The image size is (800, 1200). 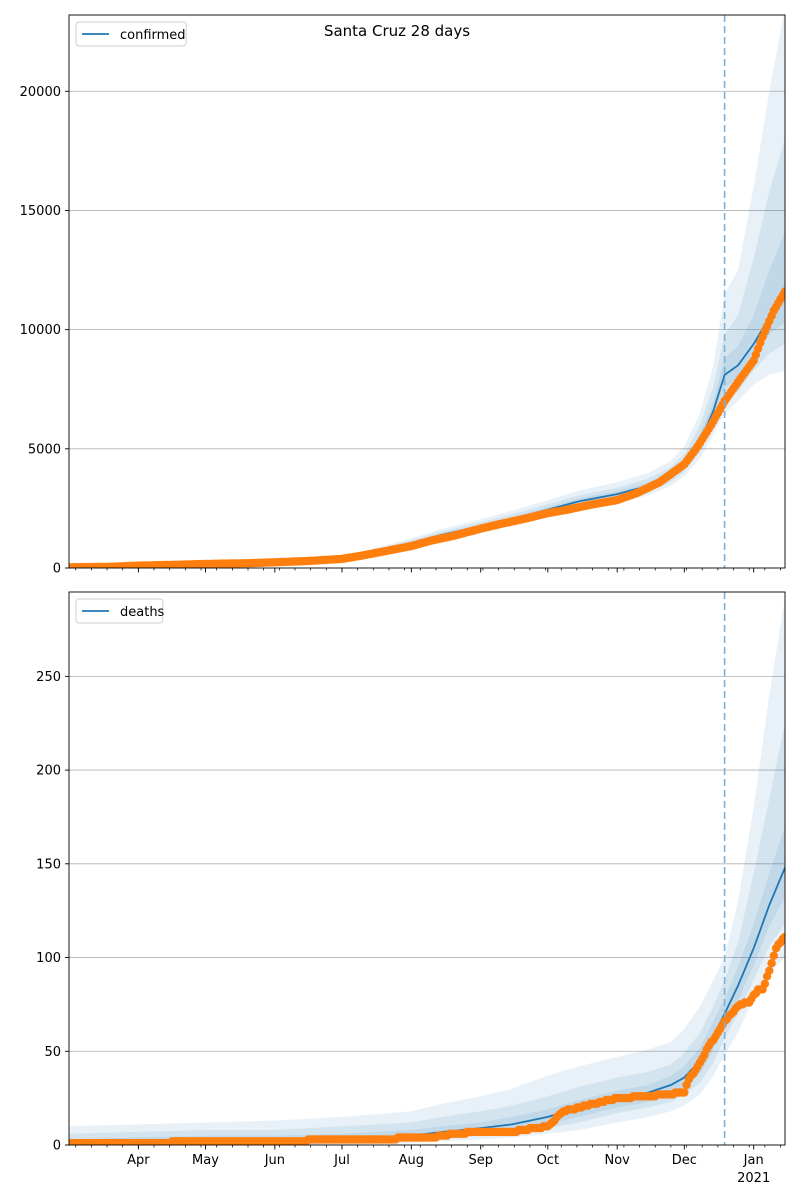 What do you see at coordinates (40, 330) in the screenshot?
I see `y-tick-label: 10000` at bounding box center [40, 330].